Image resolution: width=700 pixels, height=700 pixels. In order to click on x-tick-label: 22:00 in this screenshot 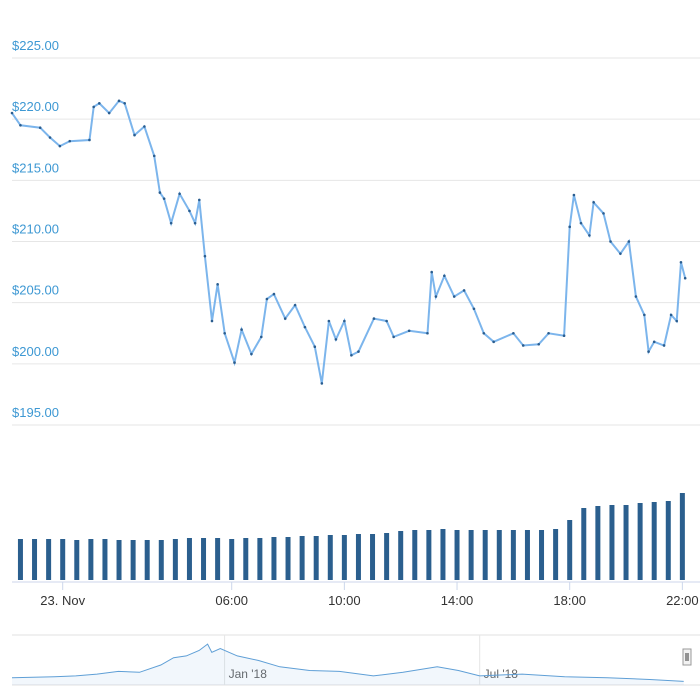, I will do `click(682, 600)`.